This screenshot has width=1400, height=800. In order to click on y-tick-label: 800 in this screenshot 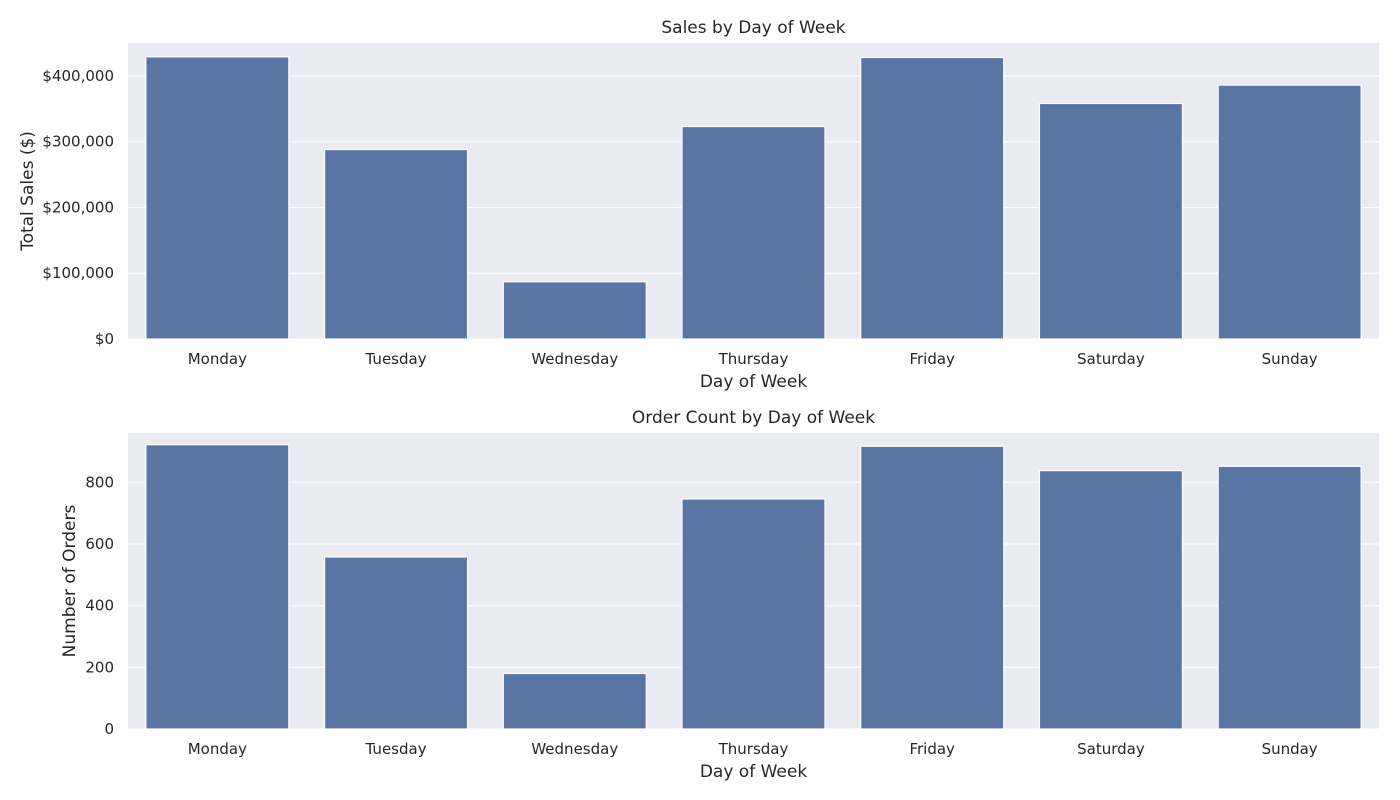, I will do `click(99, 482)`.